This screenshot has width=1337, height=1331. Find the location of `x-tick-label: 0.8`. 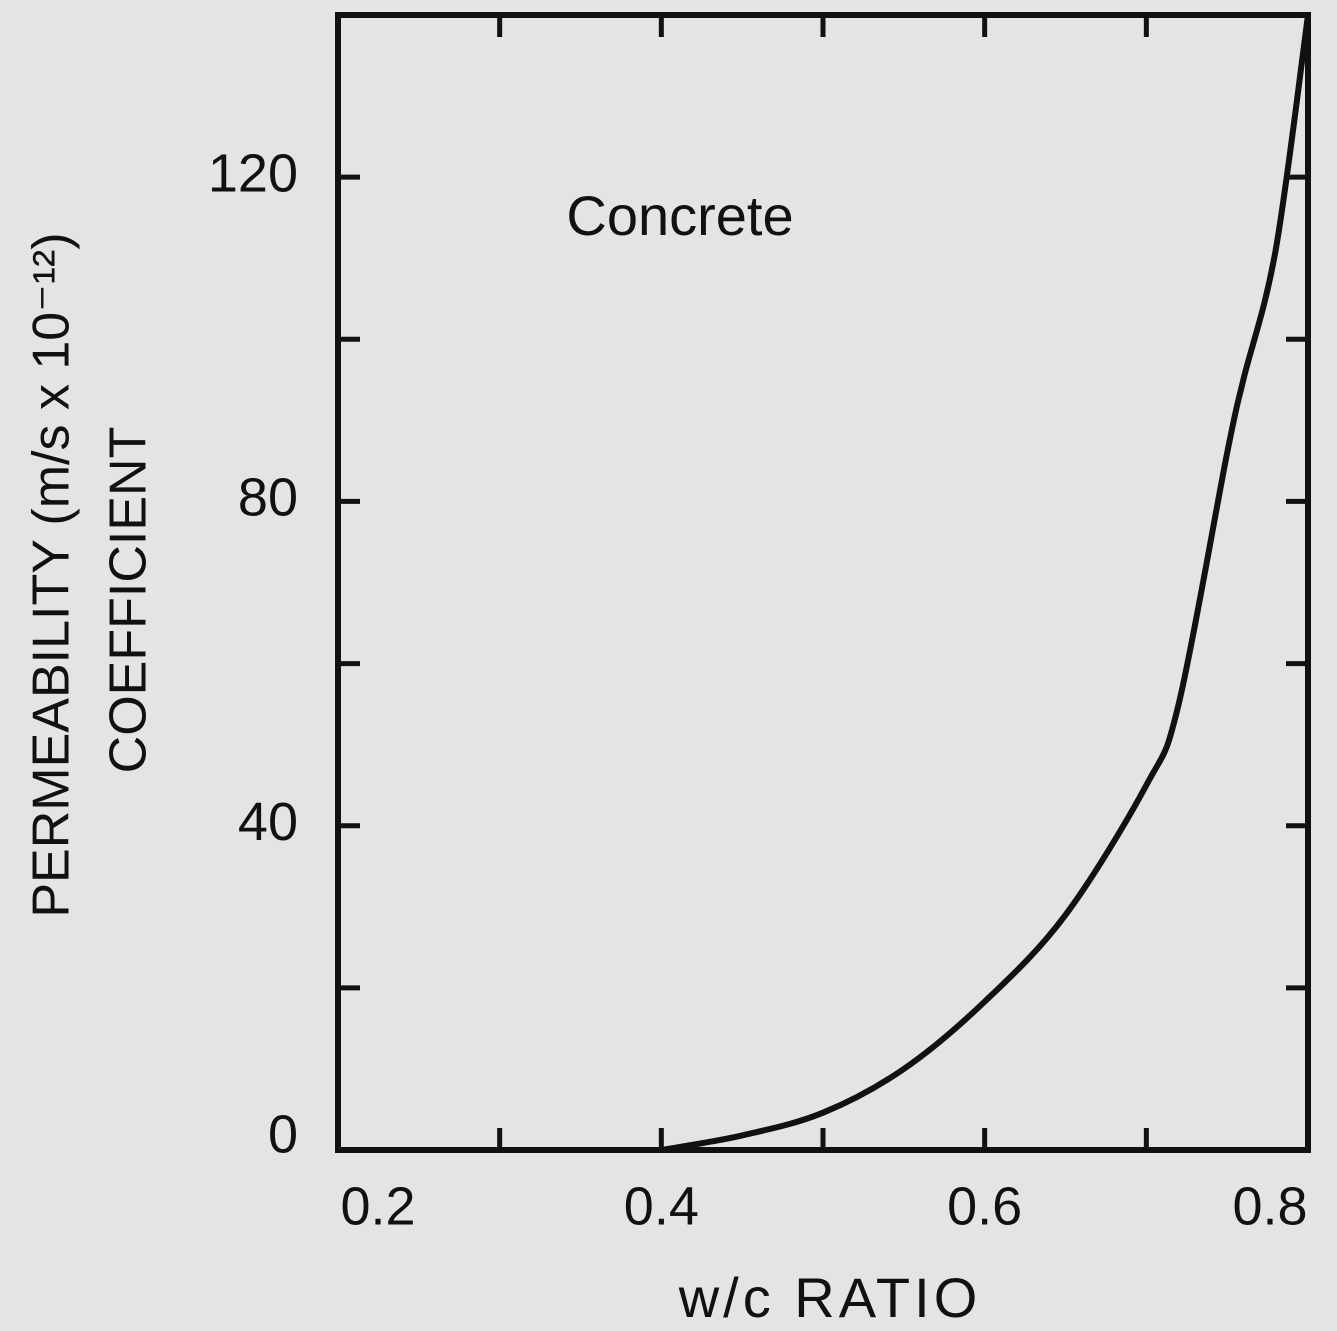

x-tick-label: 0.8 is located at coordinates (1269, 1206).